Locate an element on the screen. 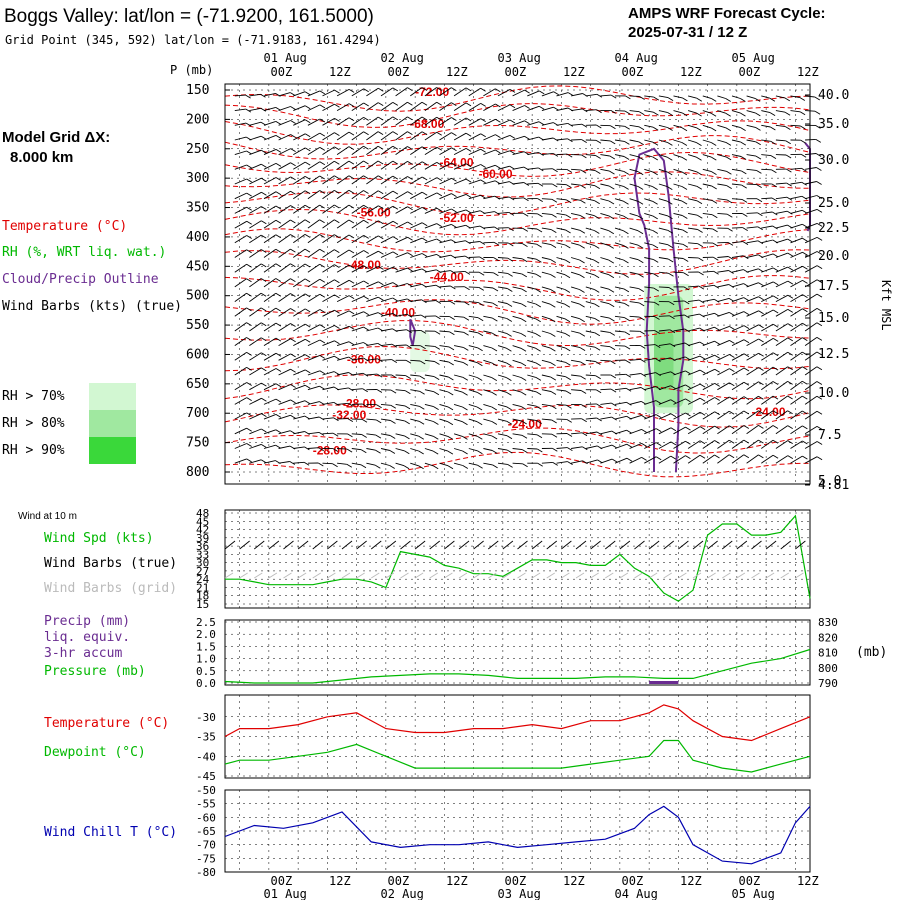 This screenshot has width=900, height=900. precip-bar is located at coordinates (664, 682).